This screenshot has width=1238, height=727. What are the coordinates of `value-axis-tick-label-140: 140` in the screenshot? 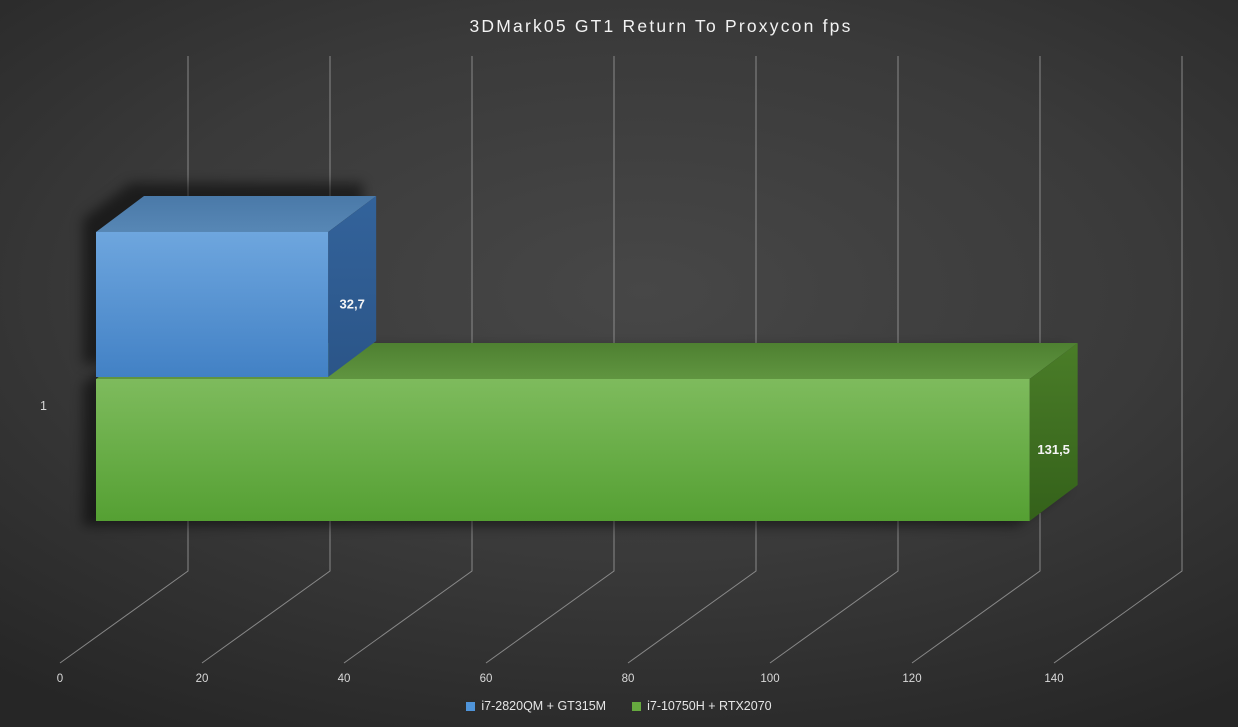 It's located at (1053, 679).